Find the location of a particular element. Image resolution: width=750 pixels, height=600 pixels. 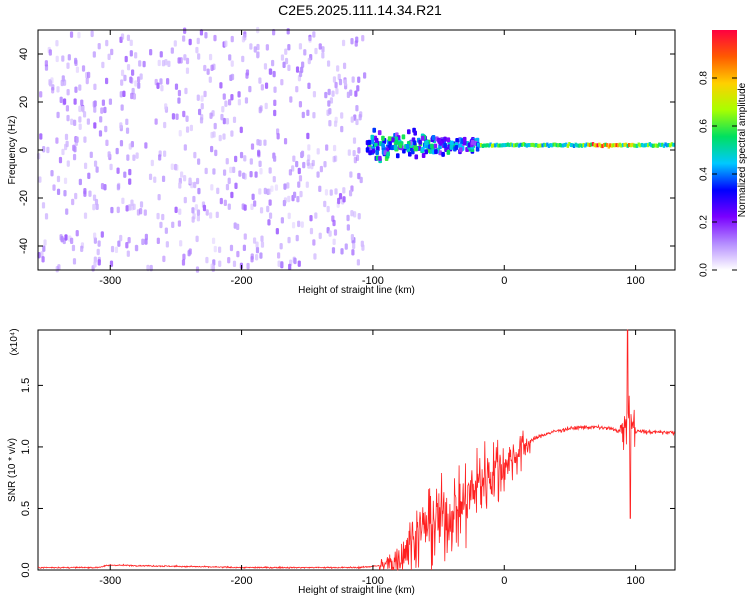

spectrogram-y-tick-label-2: 0 is located at coordinates (24, 150).